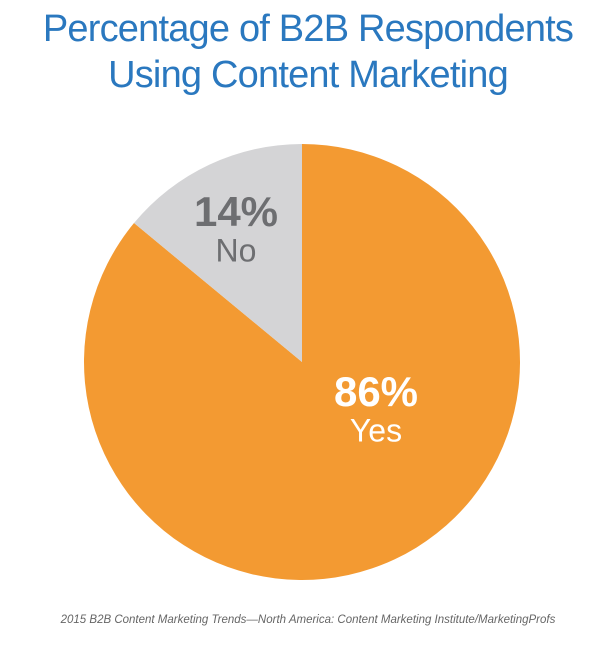 The image size is (616, 646). I want to click on value-label: 86%, so click(376, 391).